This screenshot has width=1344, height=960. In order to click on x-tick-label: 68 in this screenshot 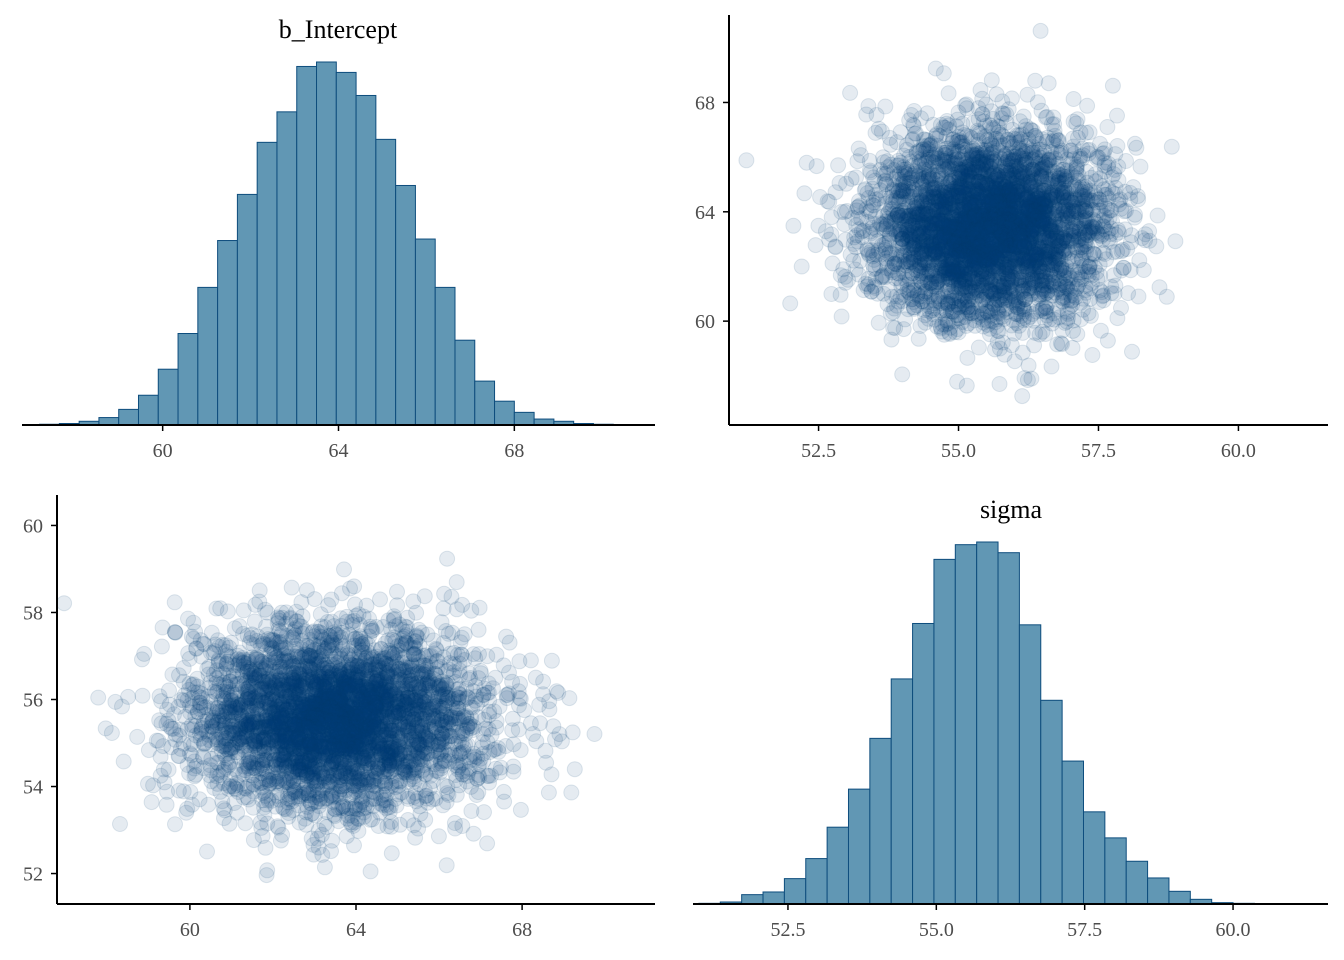, I will do `click(514, 451)`.